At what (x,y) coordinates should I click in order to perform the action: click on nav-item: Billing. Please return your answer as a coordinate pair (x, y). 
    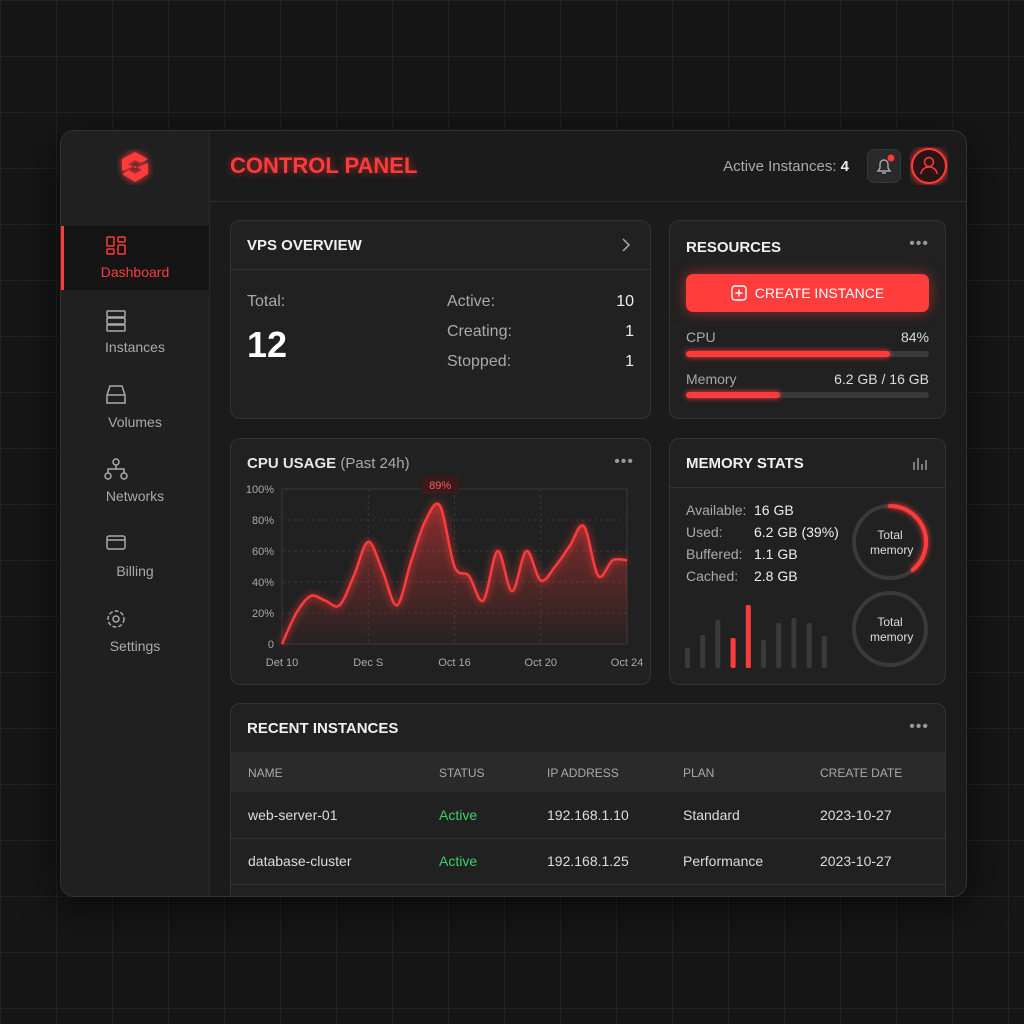
    Looking at the image, I should click on (135, 571).